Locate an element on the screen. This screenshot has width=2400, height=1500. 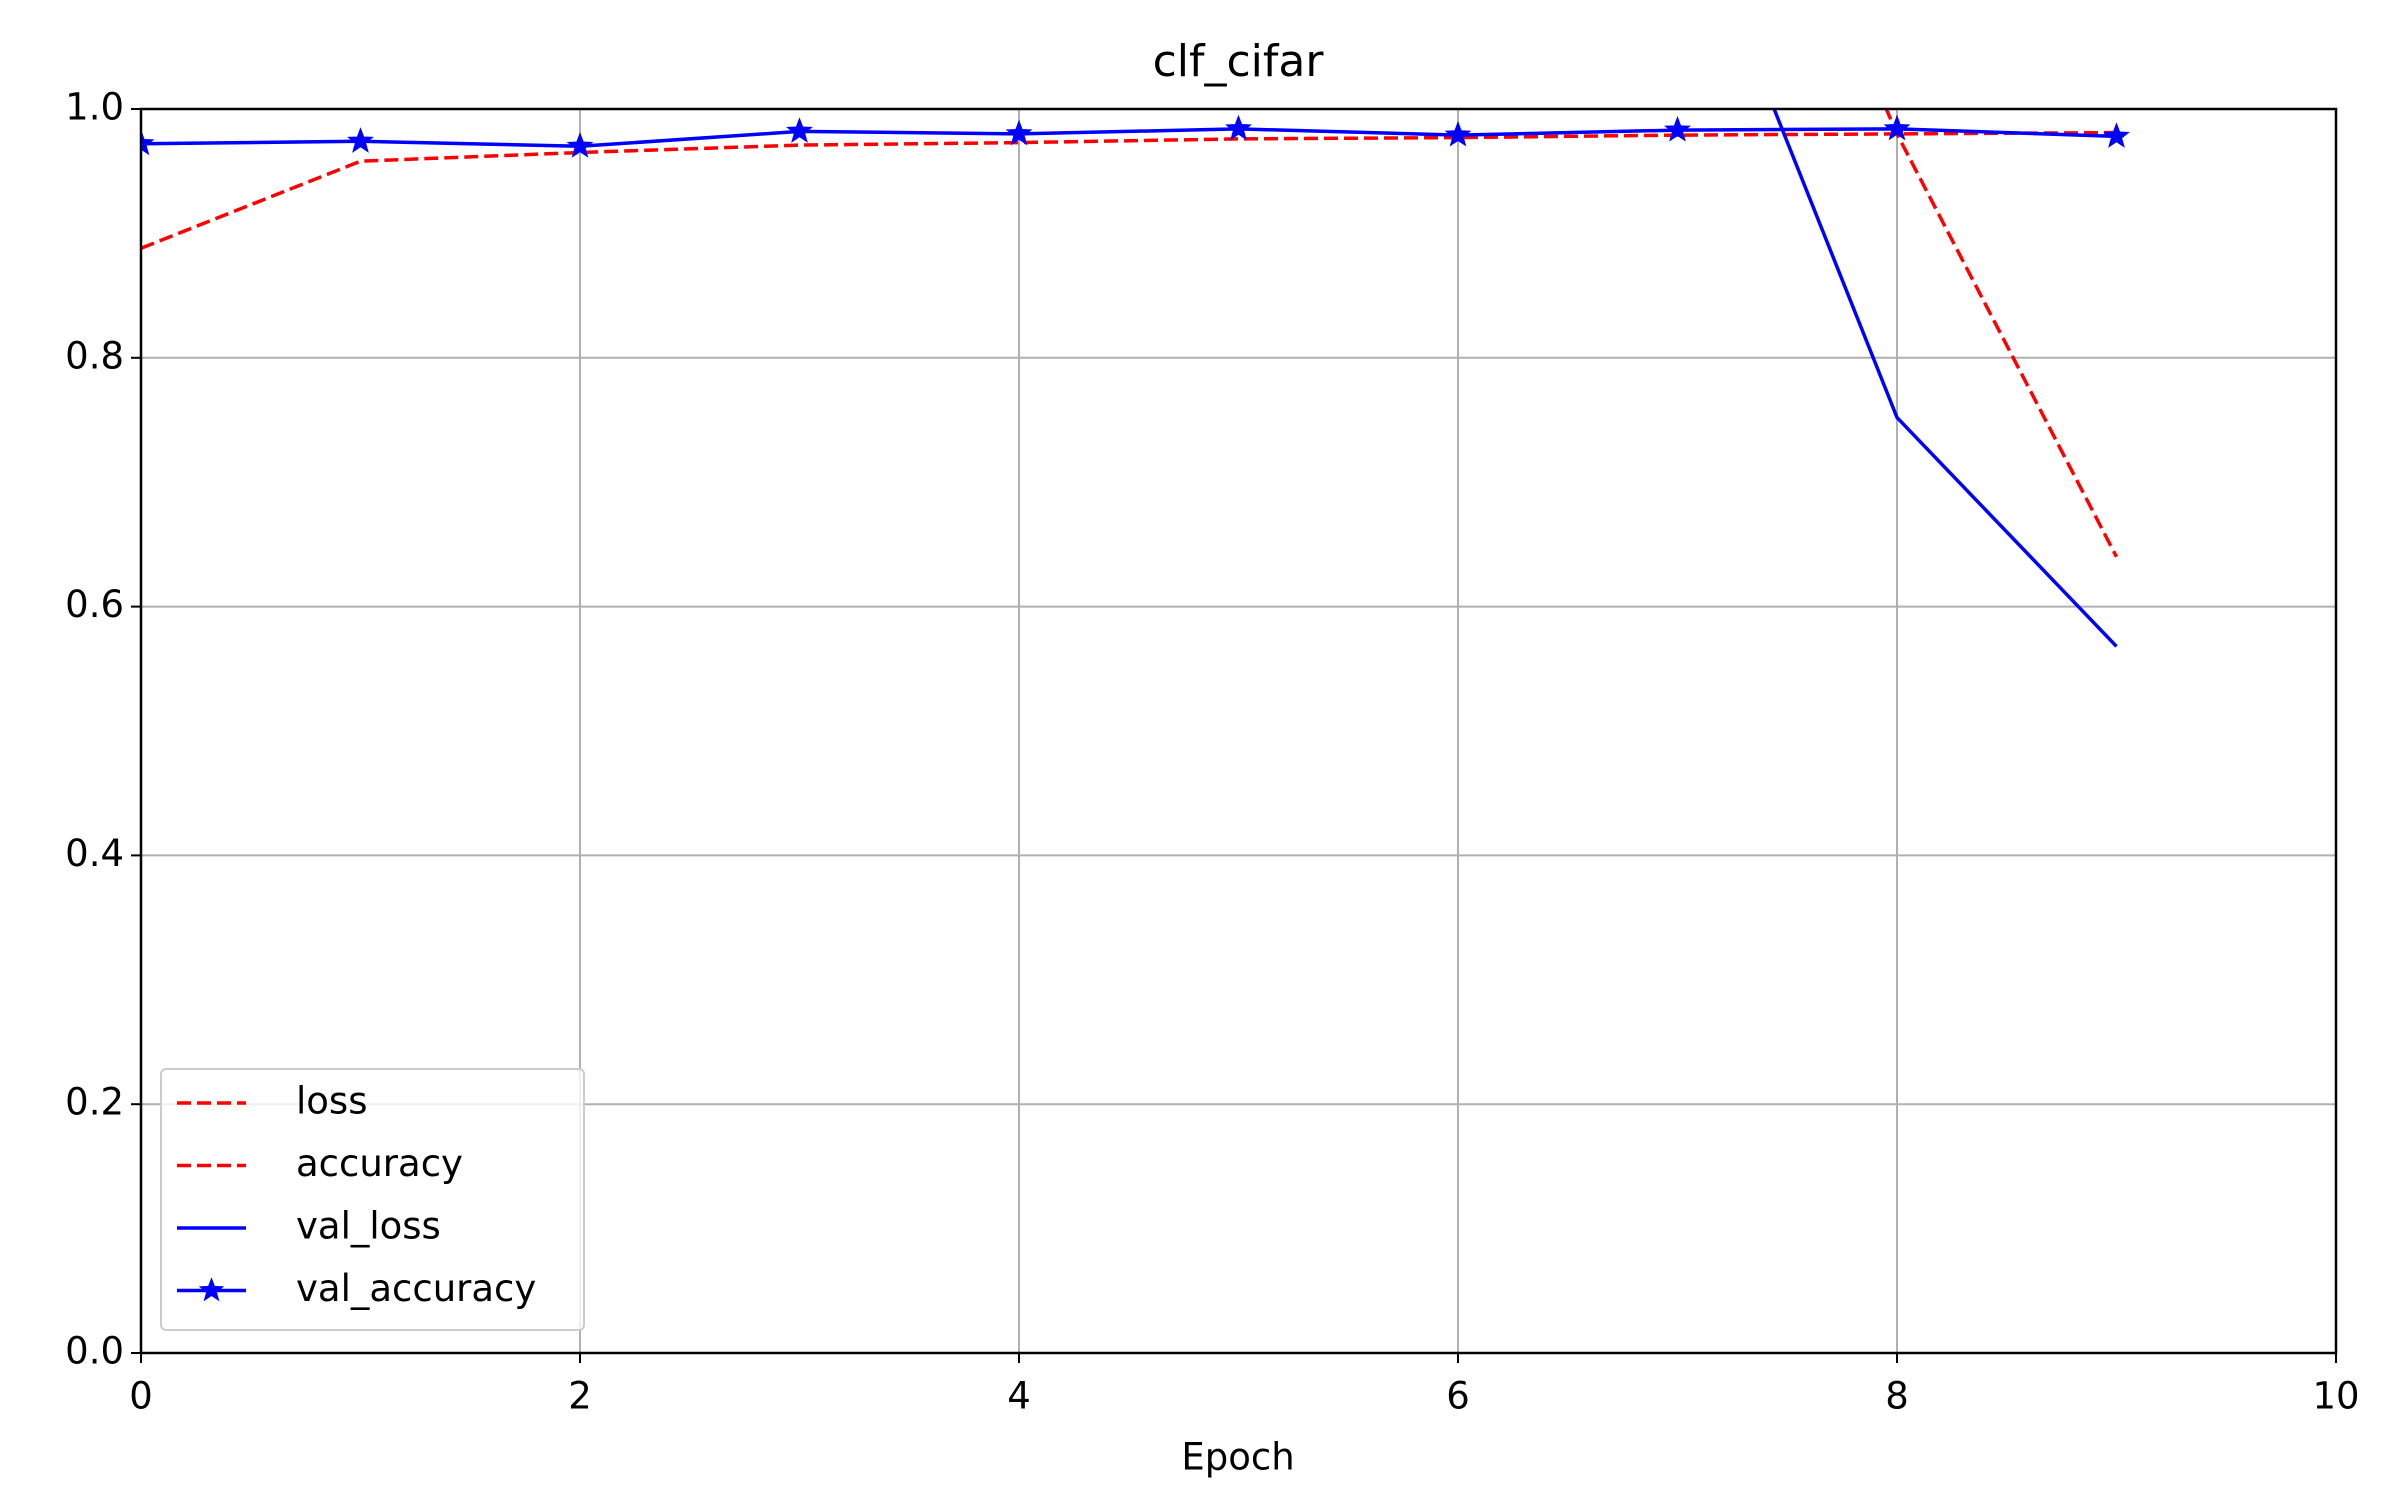
y-tick-label: 0.2 is located at coordinates (94, 1102).